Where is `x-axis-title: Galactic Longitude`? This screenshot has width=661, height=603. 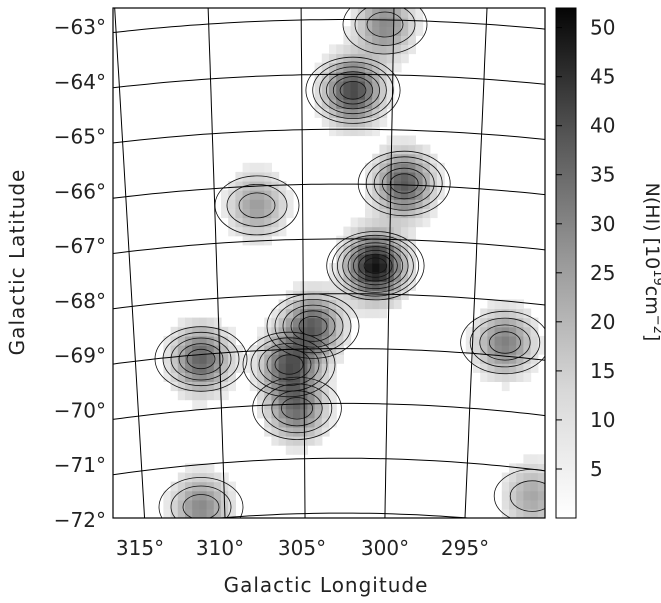
x-axis-title: Galactic Longitude is located at coordinates (326, 585).